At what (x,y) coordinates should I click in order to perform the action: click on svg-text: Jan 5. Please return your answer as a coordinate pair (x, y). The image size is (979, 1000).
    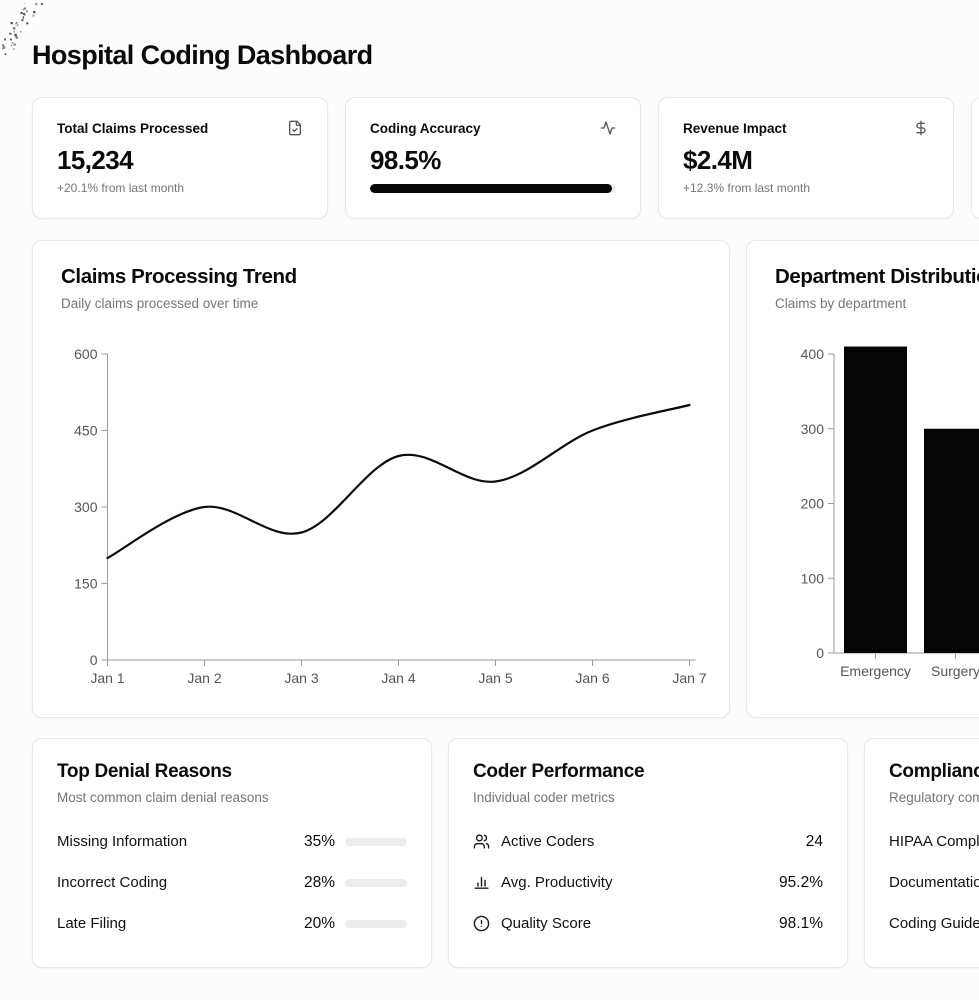
    Looking at the image, I should click on (495, 678).